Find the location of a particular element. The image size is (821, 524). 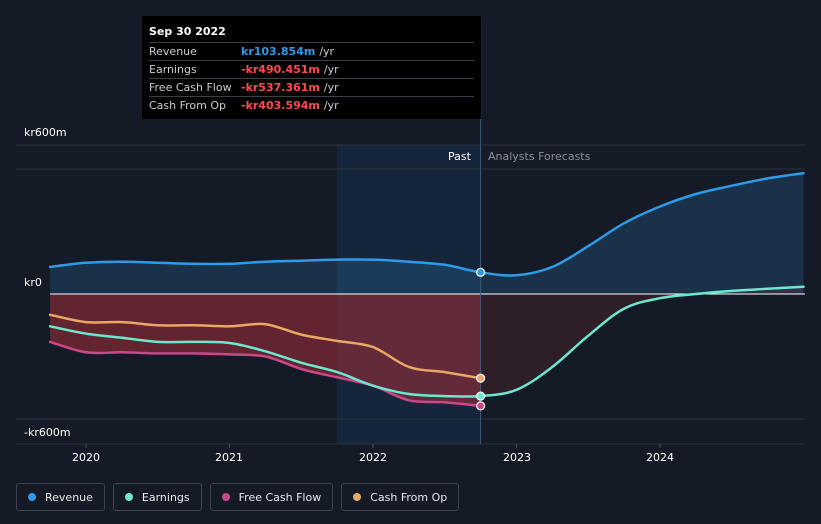

tooltip-label: Revenue is located at coordinates (173, 51).